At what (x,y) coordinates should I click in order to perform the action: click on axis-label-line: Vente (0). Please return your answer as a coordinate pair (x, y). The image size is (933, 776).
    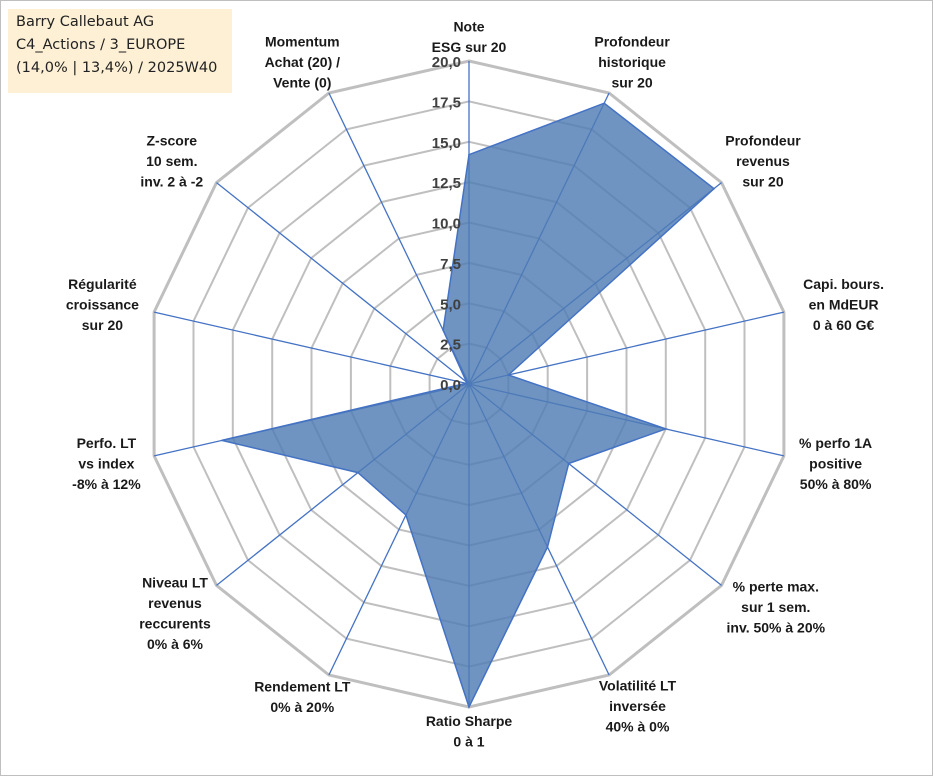
    Looking at the image, I should click on (302, 82).